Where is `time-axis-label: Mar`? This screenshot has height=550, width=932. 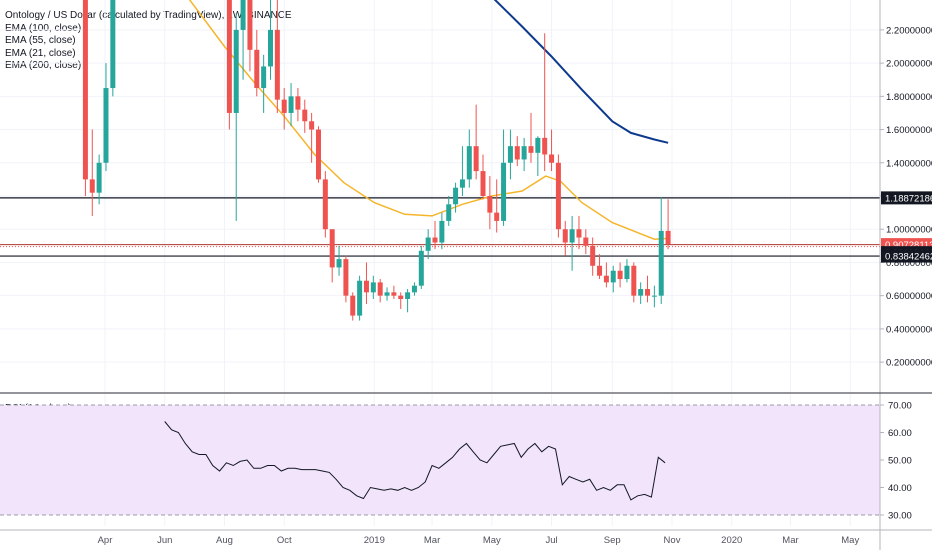
time-axis-label: Mar is located at coordinates (790, 540).